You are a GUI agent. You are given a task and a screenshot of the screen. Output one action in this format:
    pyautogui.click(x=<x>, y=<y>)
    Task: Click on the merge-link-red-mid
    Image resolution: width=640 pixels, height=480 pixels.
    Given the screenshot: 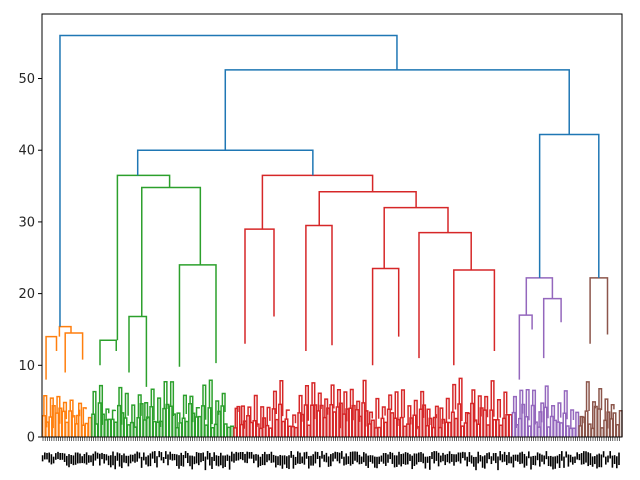 What is the action you would take?
    pyautogui.click(x=319, y=287)
    